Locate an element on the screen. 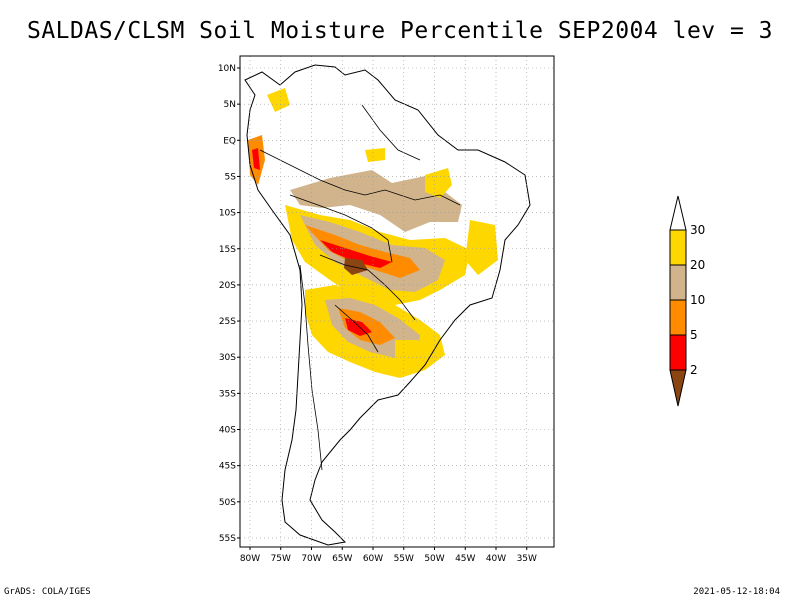 The width and height of the screenshot is (800, 600). lat-tick-labels: 10N 5N EQ 5S 10S 15S 20S 25S 30S 35S 40S 45S 50S 55S is located at coordinates (229, 304).